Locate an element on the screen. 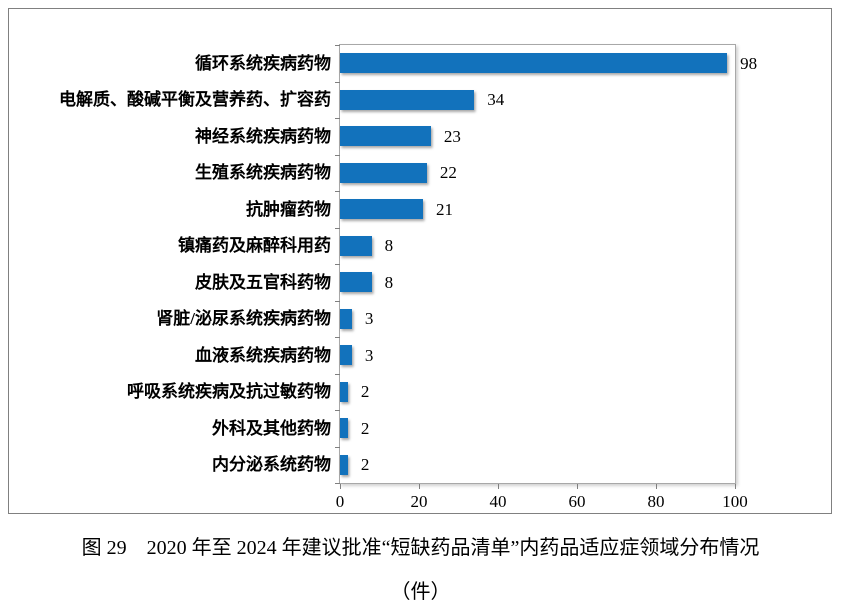  x-axis-tick-label: 20 is located at coordinates (419, 501).